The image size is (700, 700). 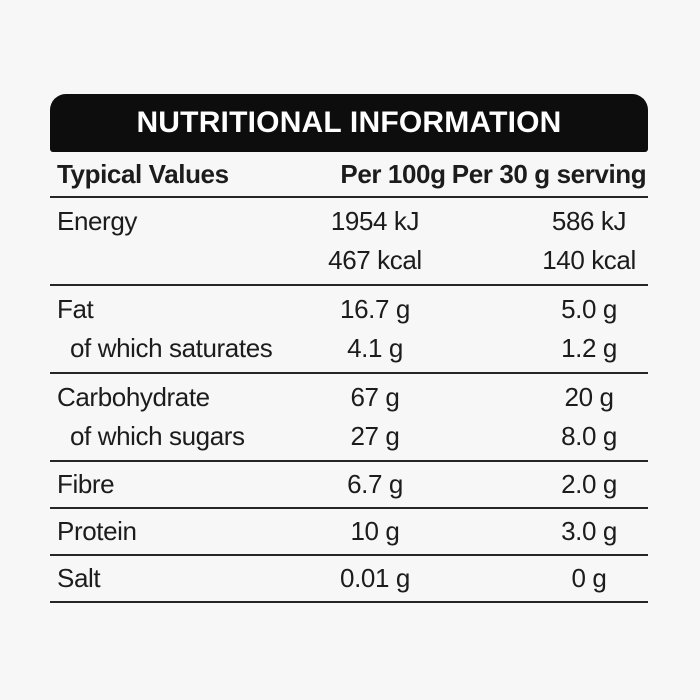 What do you see at coordinates (589, 221) in the screenshot?
I see `value-per-30g: 586 kJ` at bounding box center [589, 221].